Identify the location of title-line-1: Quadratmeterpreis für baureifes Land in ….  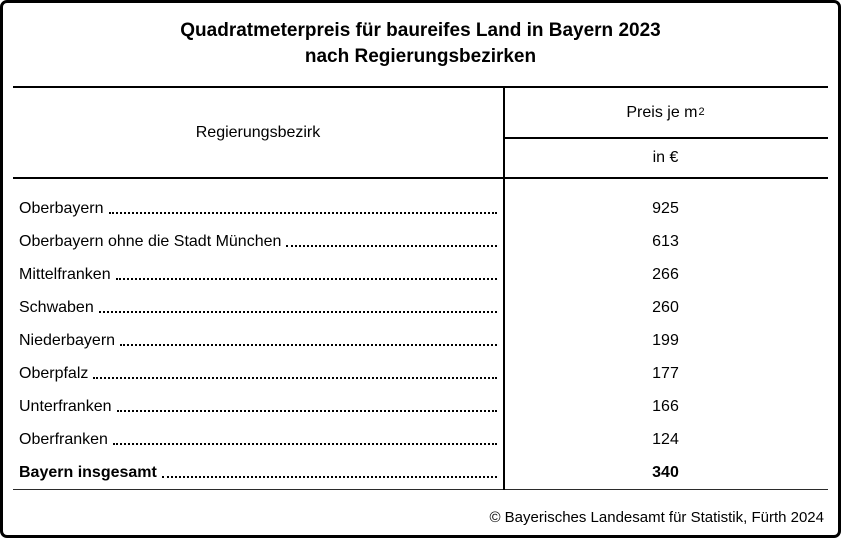
(420, 30).